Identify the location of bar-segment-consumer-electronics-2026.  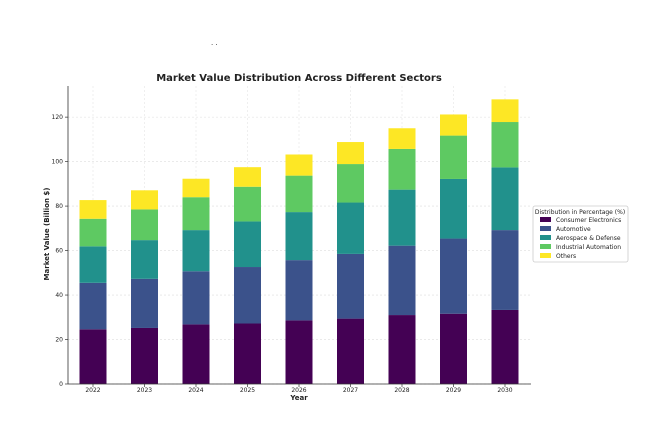
(299, 352).